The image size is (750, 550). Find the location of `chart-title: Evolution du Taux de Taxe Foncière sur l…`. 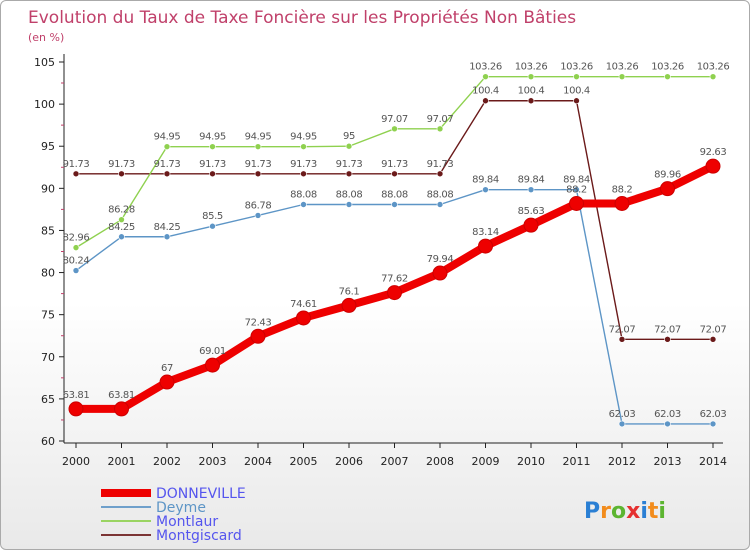

chart-title: Evolution du Taux de Taxe Foncière sur l… is located at coordinates (302, 18).